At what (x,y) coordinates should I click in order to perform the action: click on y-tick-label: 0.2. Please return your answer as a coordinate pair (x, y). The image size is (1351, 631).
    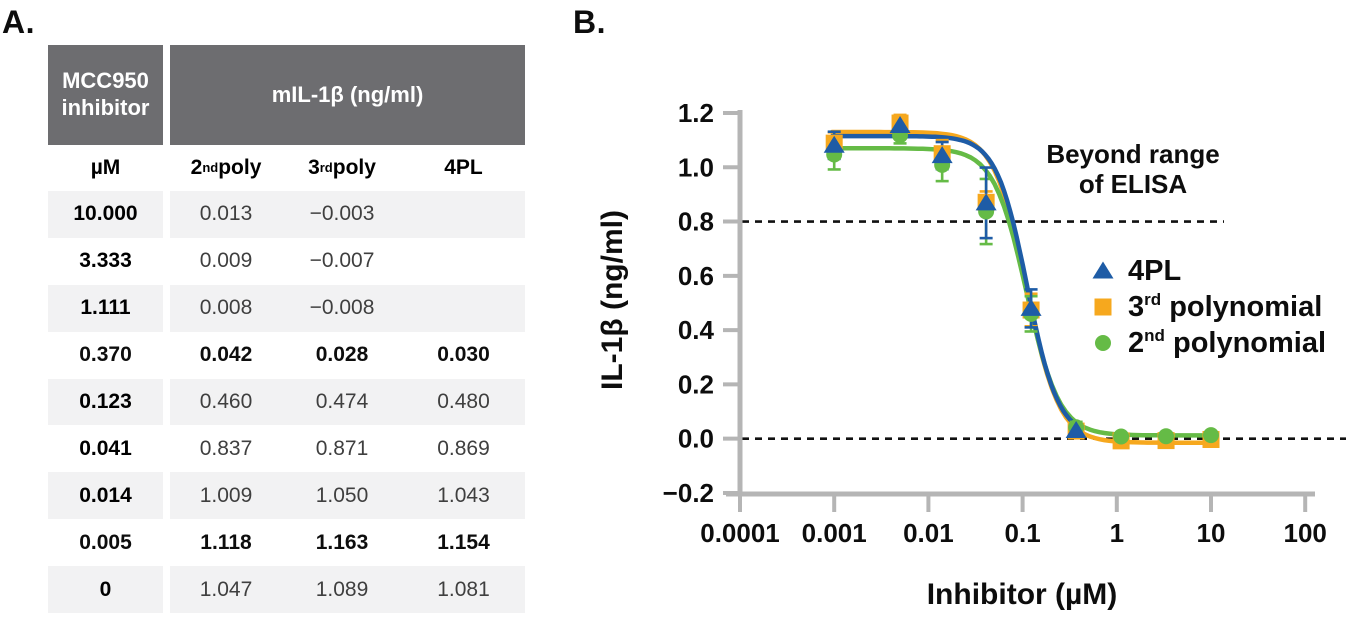
    Looking at the image, I should click on (696, 384).